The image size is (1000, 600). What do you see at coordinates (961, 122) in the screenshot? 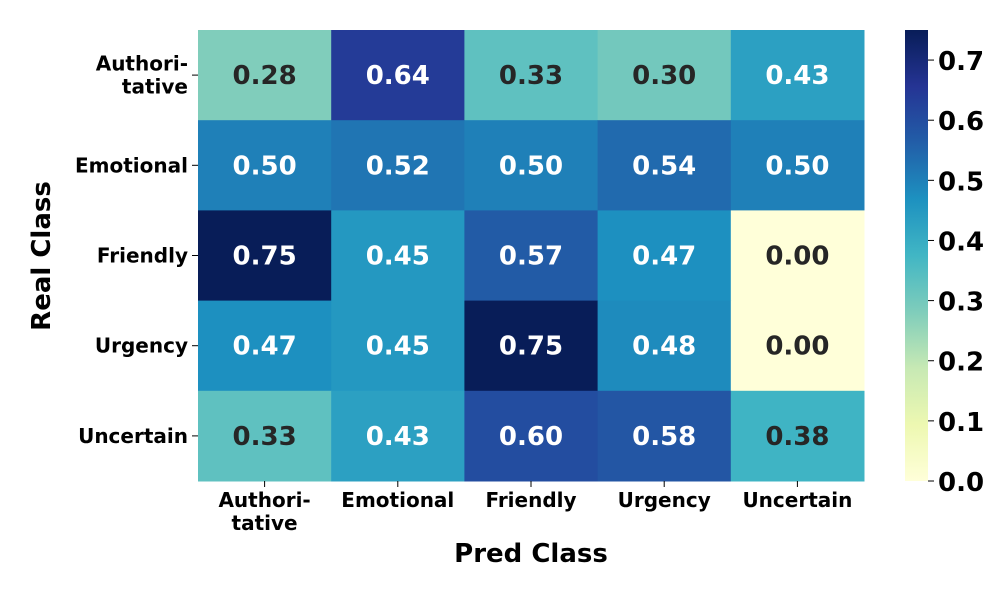
I see `colorbar-tick-label: 0.6` at bounding box center [961, 122].